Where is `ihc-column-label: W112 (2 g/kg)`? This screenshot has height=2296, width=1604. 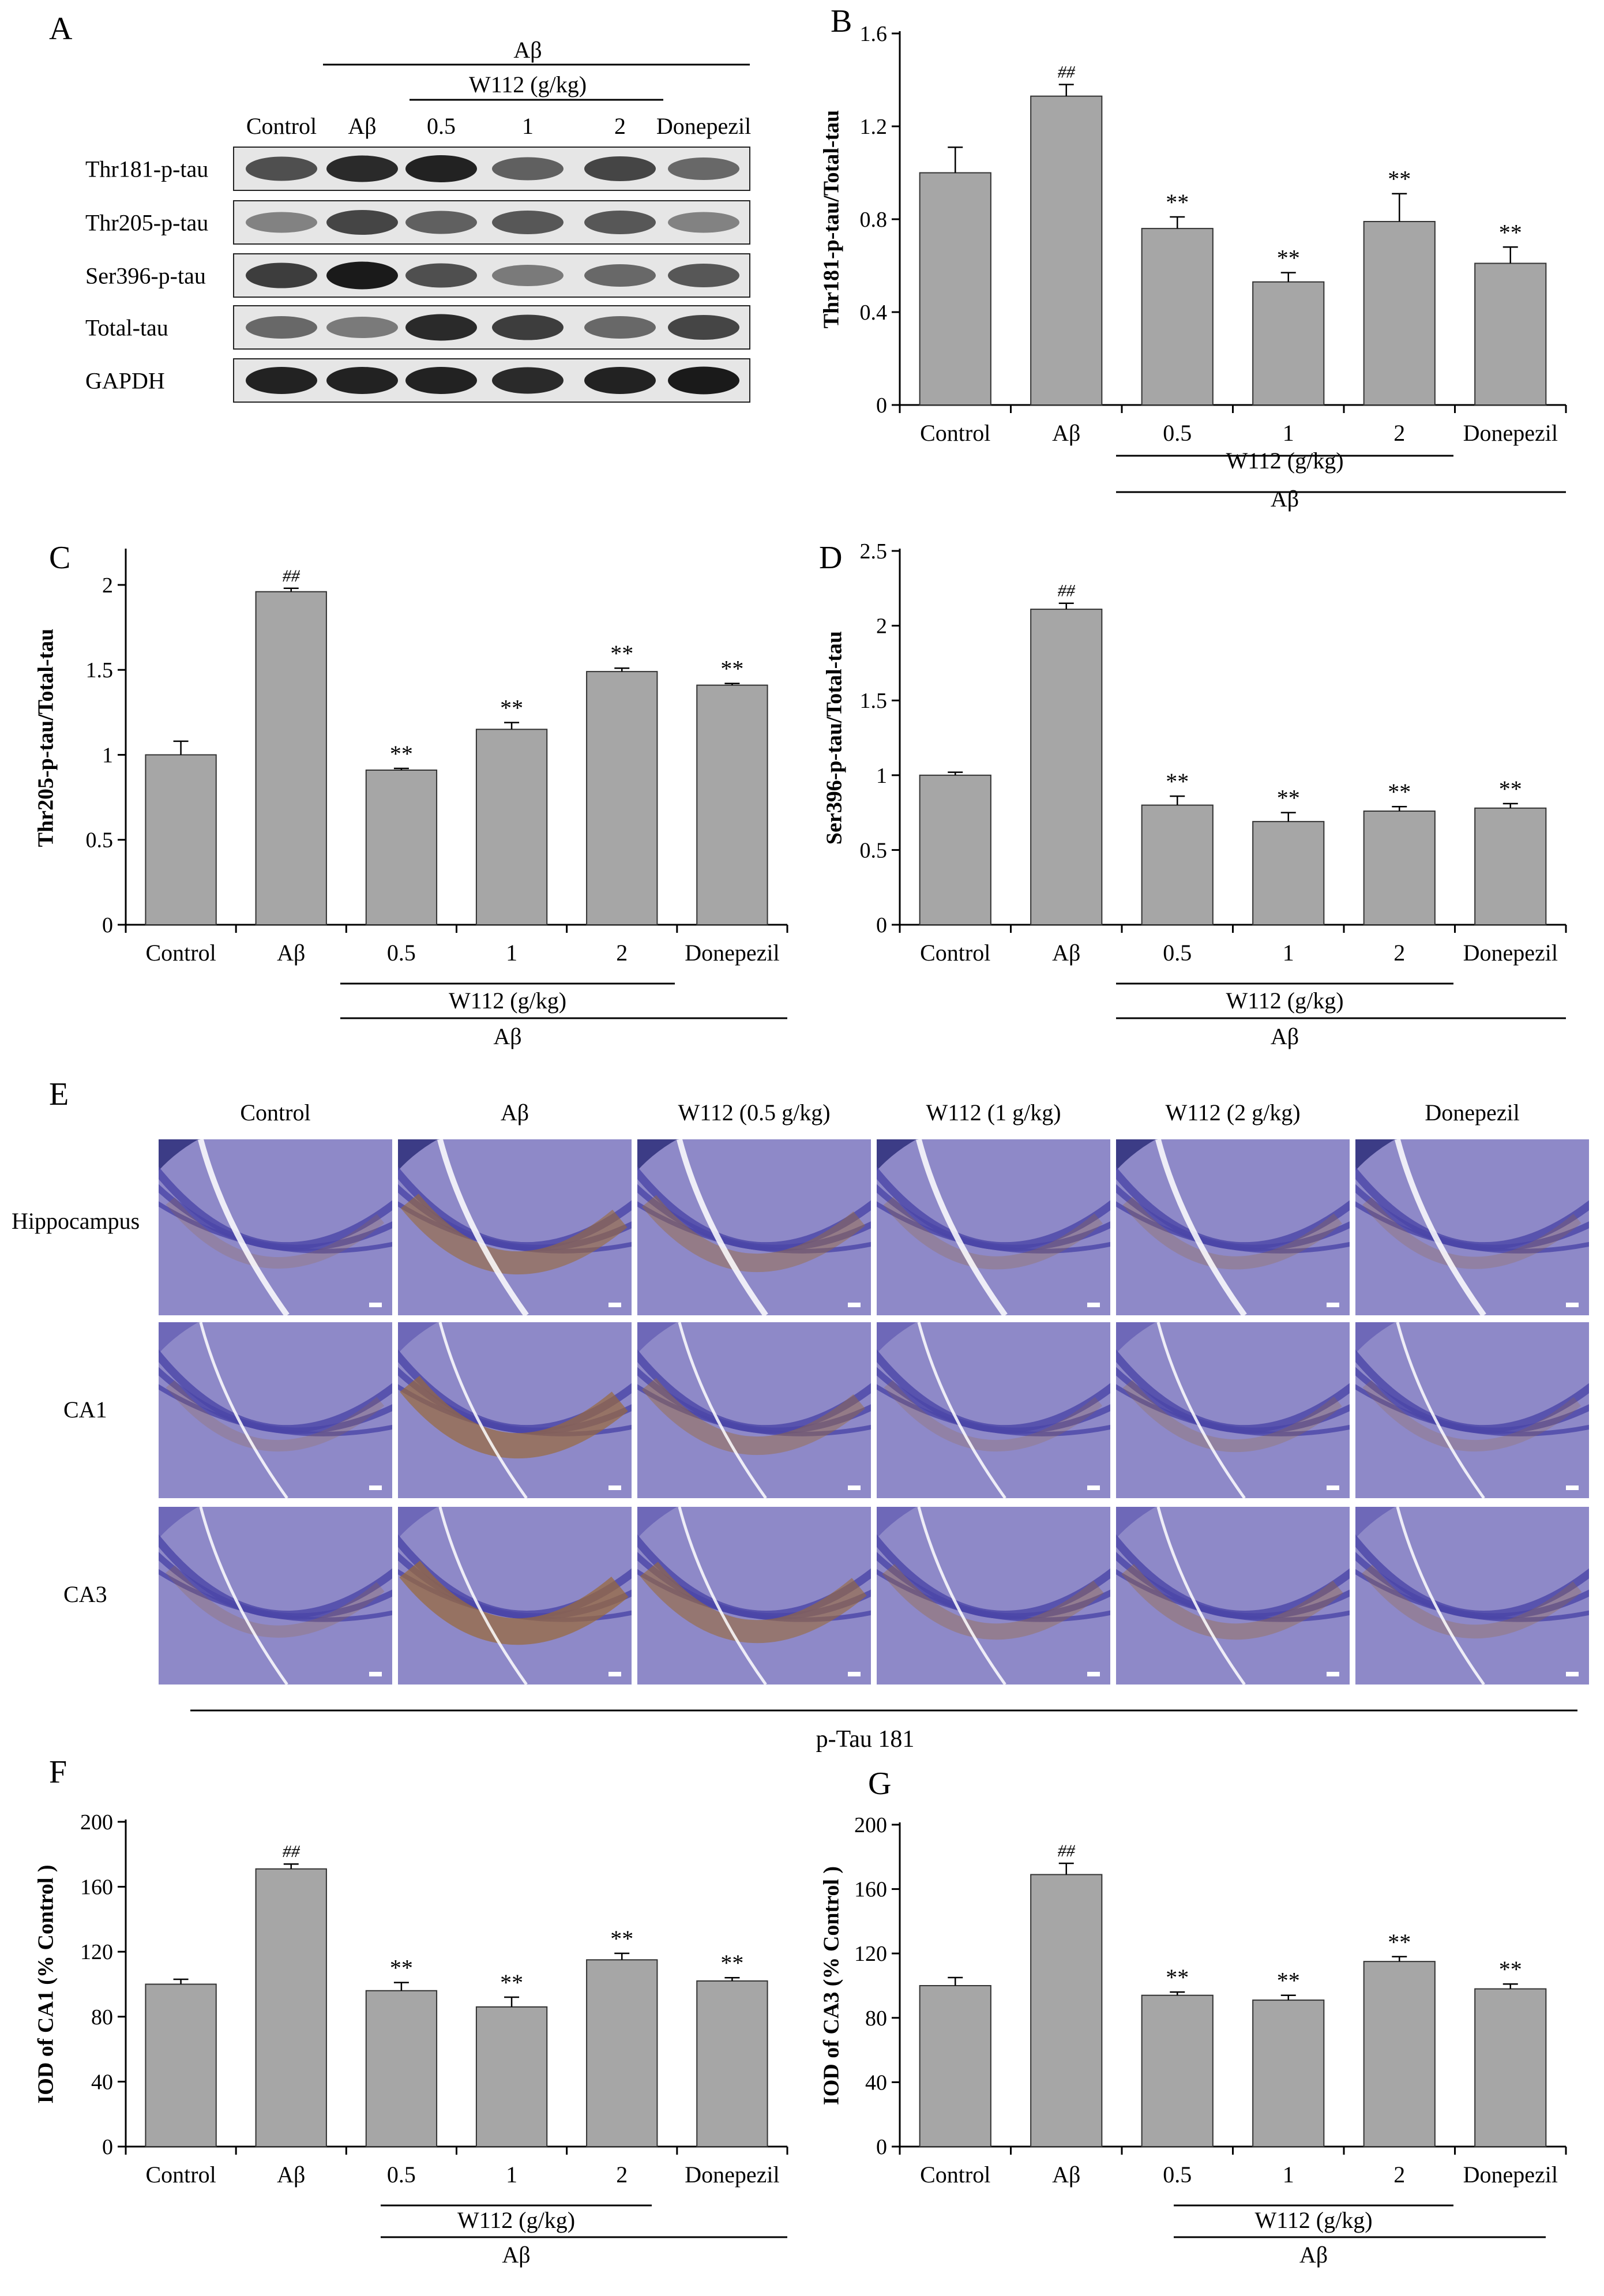 ihc-column-label: W112 (2 g/kg) is located at coordinates (1232, 1113).